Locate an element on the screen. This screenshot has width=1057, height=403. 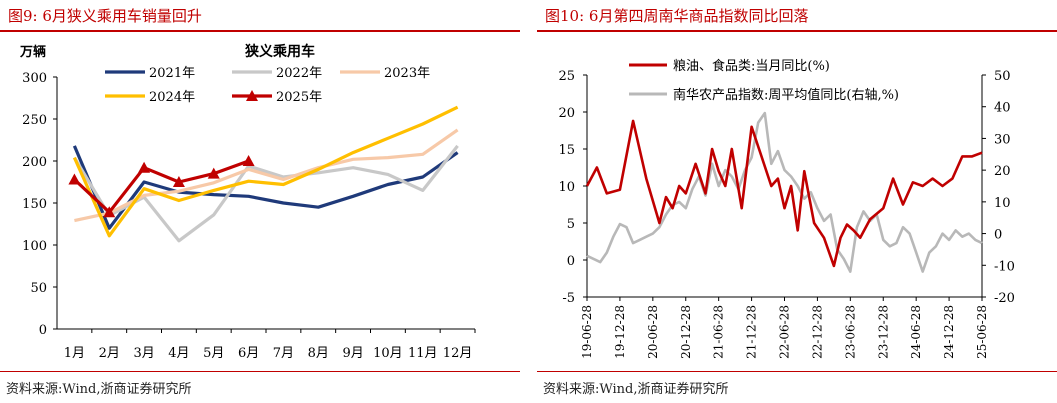
x-tick-label: 7月 is located at coordinates (283, 353).